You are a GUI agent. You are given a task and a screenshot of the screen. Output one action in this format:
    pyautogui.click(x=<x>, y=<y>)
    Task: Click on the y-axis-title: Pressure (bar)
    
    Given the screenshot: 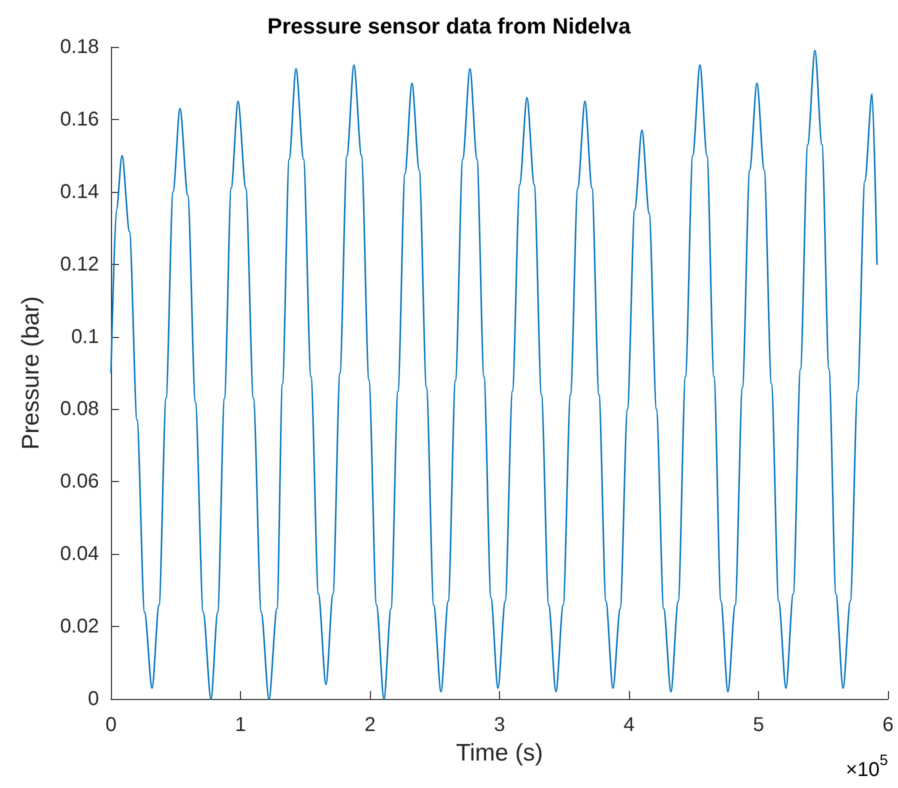 What is the action you would take?
    pyautogui.click(x=31, y=373)
    